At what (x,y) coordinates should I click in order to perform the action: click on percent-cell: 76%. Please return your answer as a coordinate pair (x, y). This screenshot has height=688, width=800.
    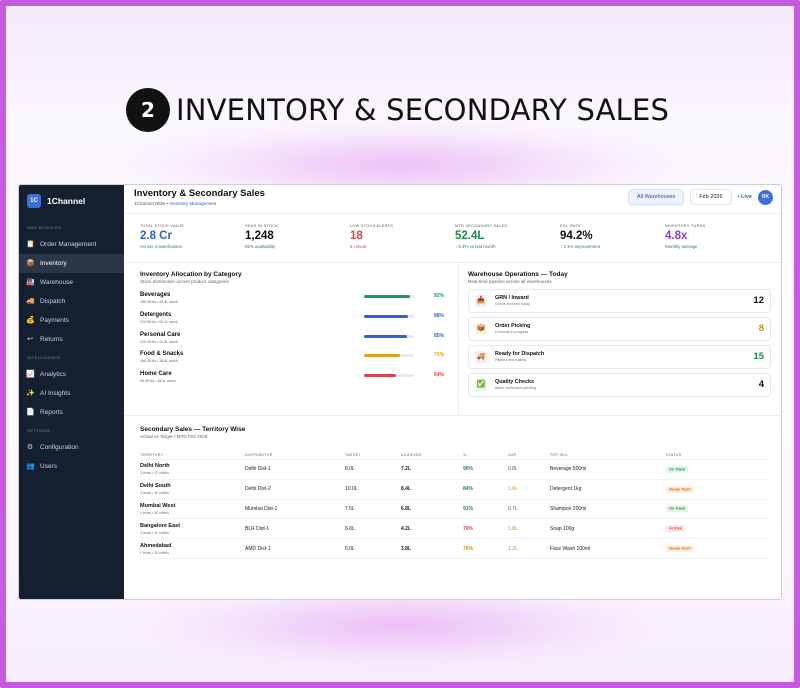
    Looking at the image, I should click on (468, 548).